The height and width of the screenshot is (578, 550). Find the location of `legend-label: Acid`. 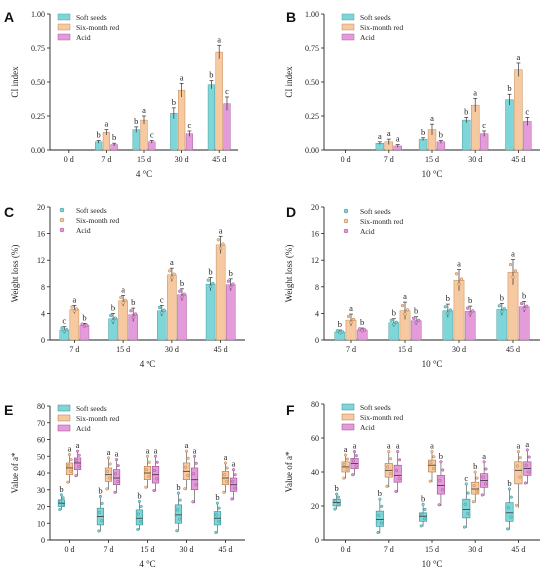

legend-label: Acid is located at coordinates (83, 230).